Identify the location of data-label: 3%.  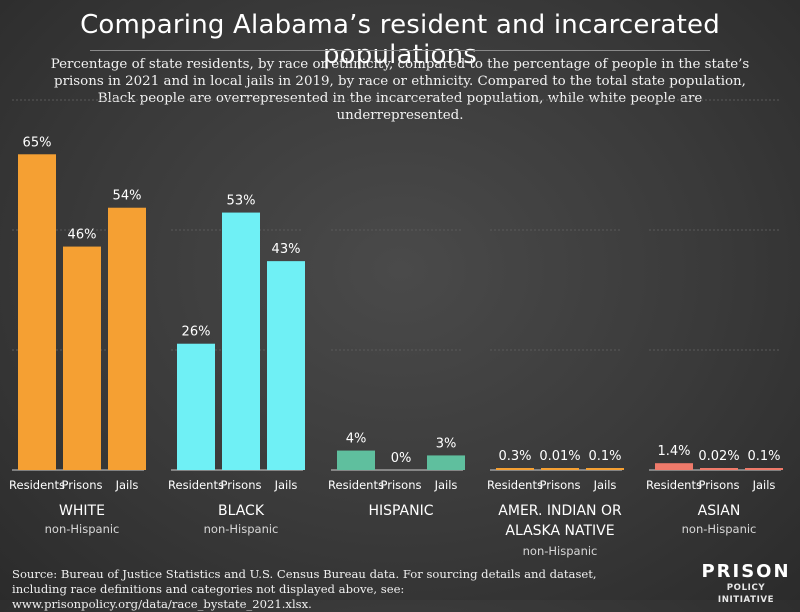
(446, 443).